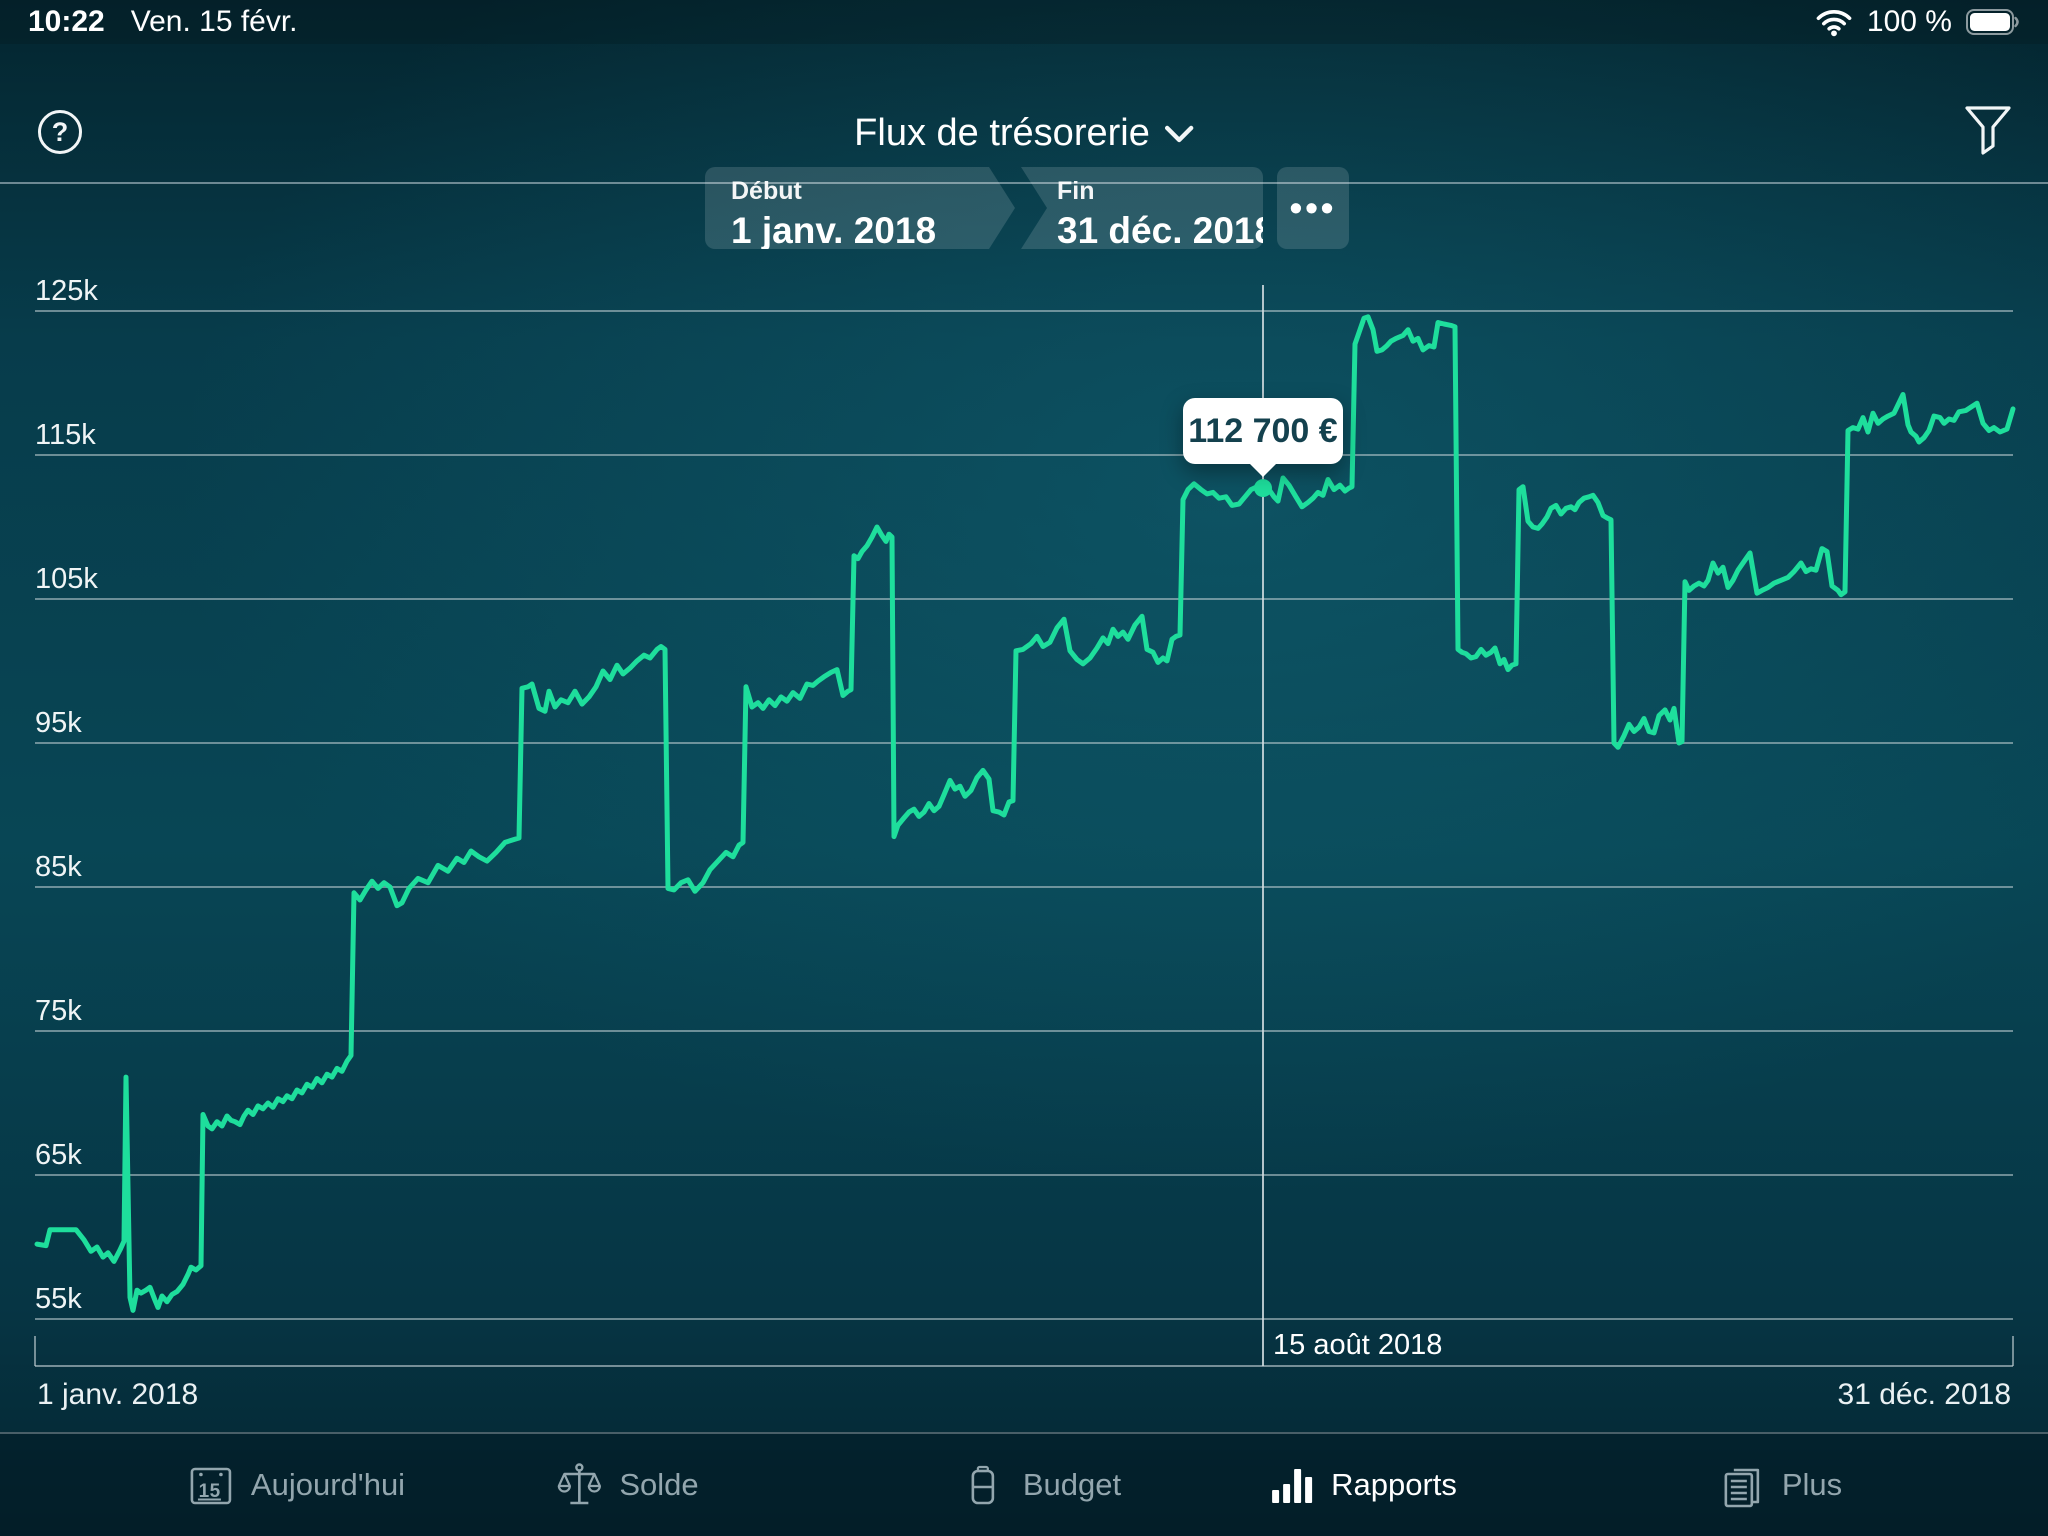 The image size is (2048, 1536). Describe the element at coordinates (1780, 1485) in the screenshot. I see `tab-more: Plus` at that location.